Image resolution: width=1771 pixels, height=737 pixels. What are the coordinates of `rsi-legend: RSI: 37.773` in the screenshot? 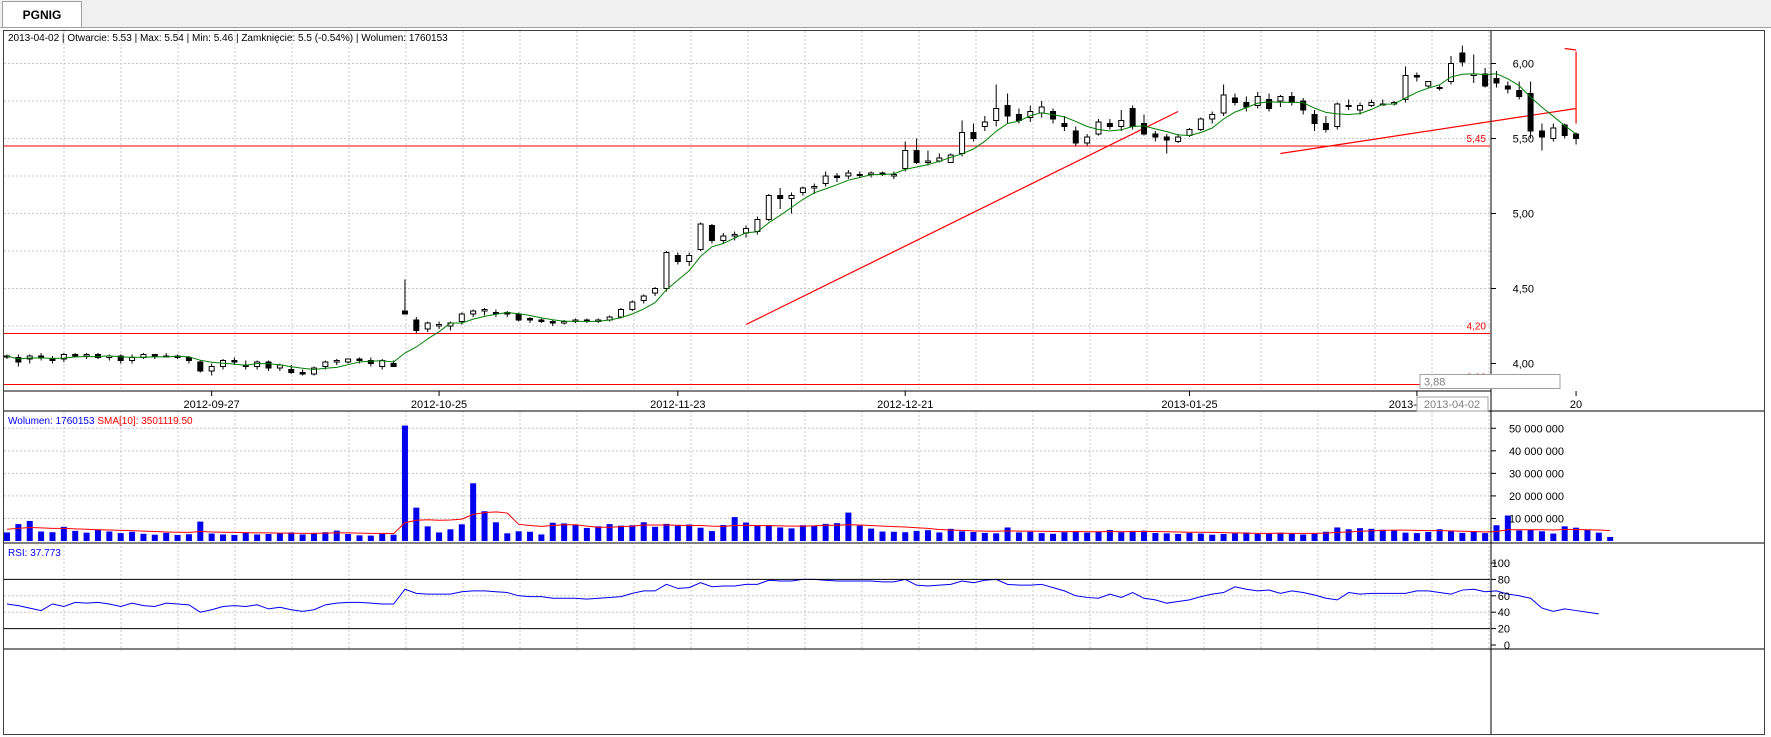 It's located at (34, 553).